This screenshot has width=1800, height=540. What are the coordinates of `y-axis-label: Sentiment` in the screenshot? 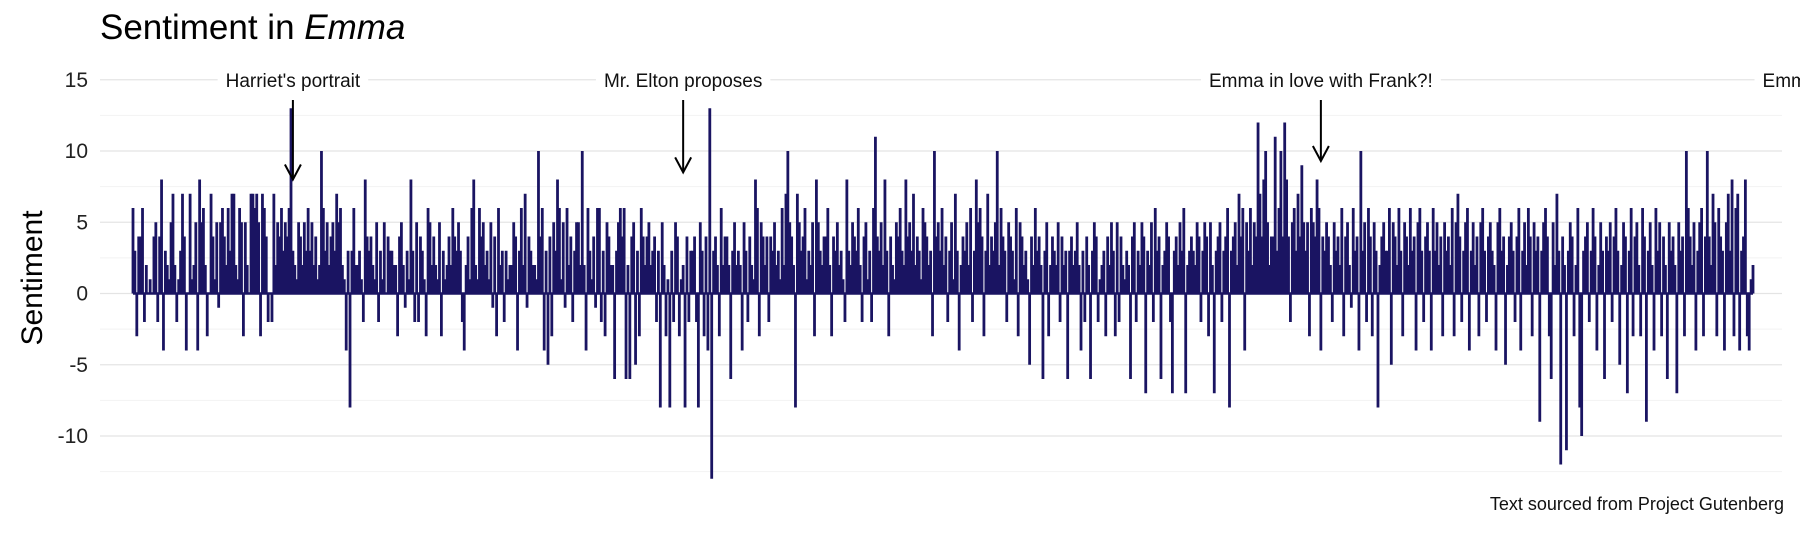 It's located at (32, 278).